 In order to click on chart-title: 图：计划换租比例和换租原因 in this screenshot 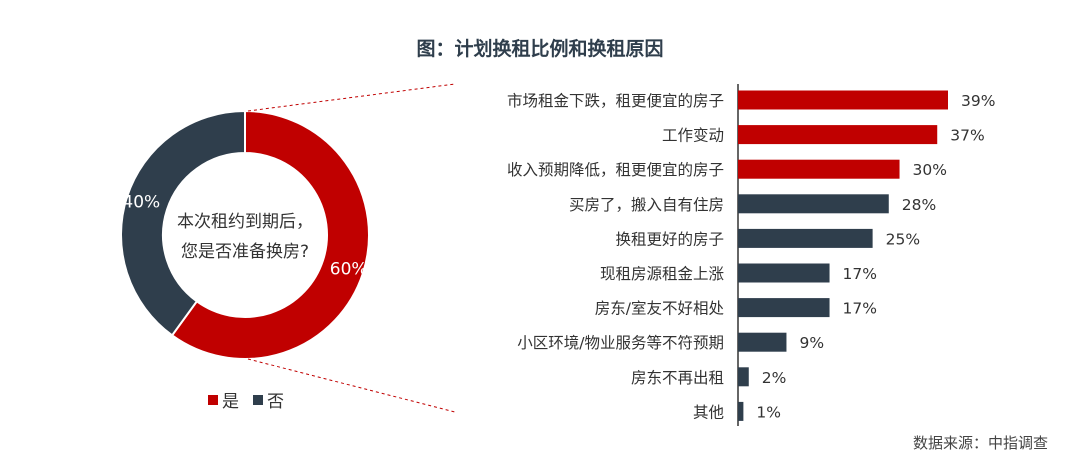, I will do `click(540, 49)`.